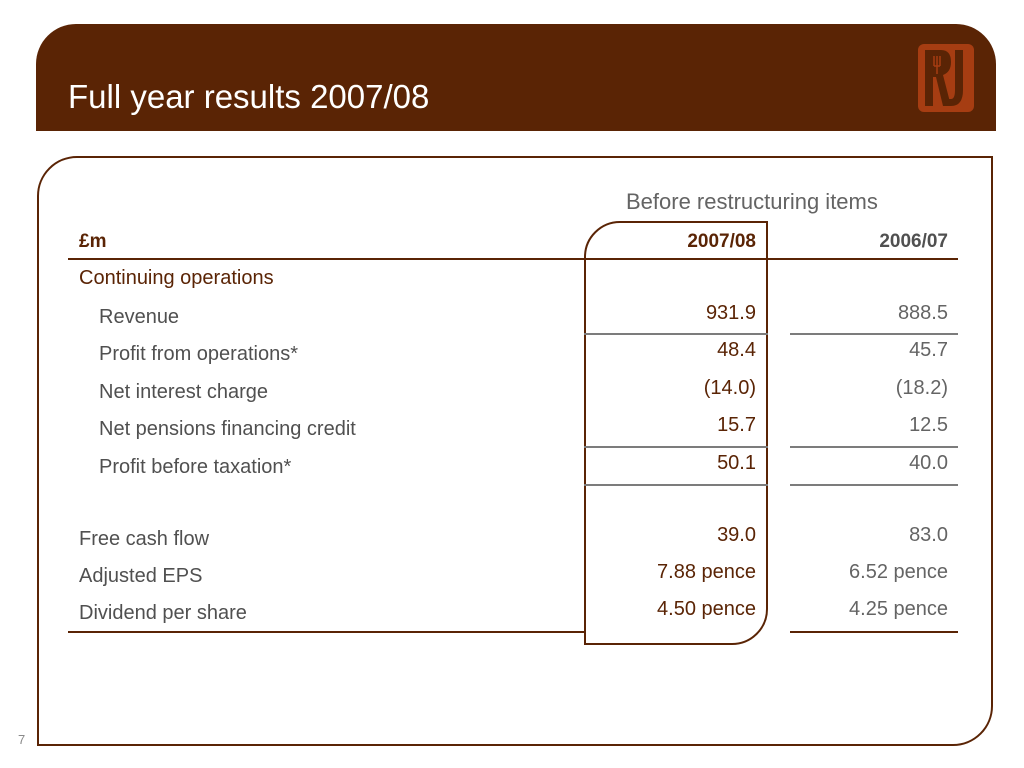 Image resolution: width=1024 pixels, height=768 pixels. Describe the element at coordinates (227, 429) in the screenshot. I see `row-label-net-pensions: Net pensions financing credit` at that location.